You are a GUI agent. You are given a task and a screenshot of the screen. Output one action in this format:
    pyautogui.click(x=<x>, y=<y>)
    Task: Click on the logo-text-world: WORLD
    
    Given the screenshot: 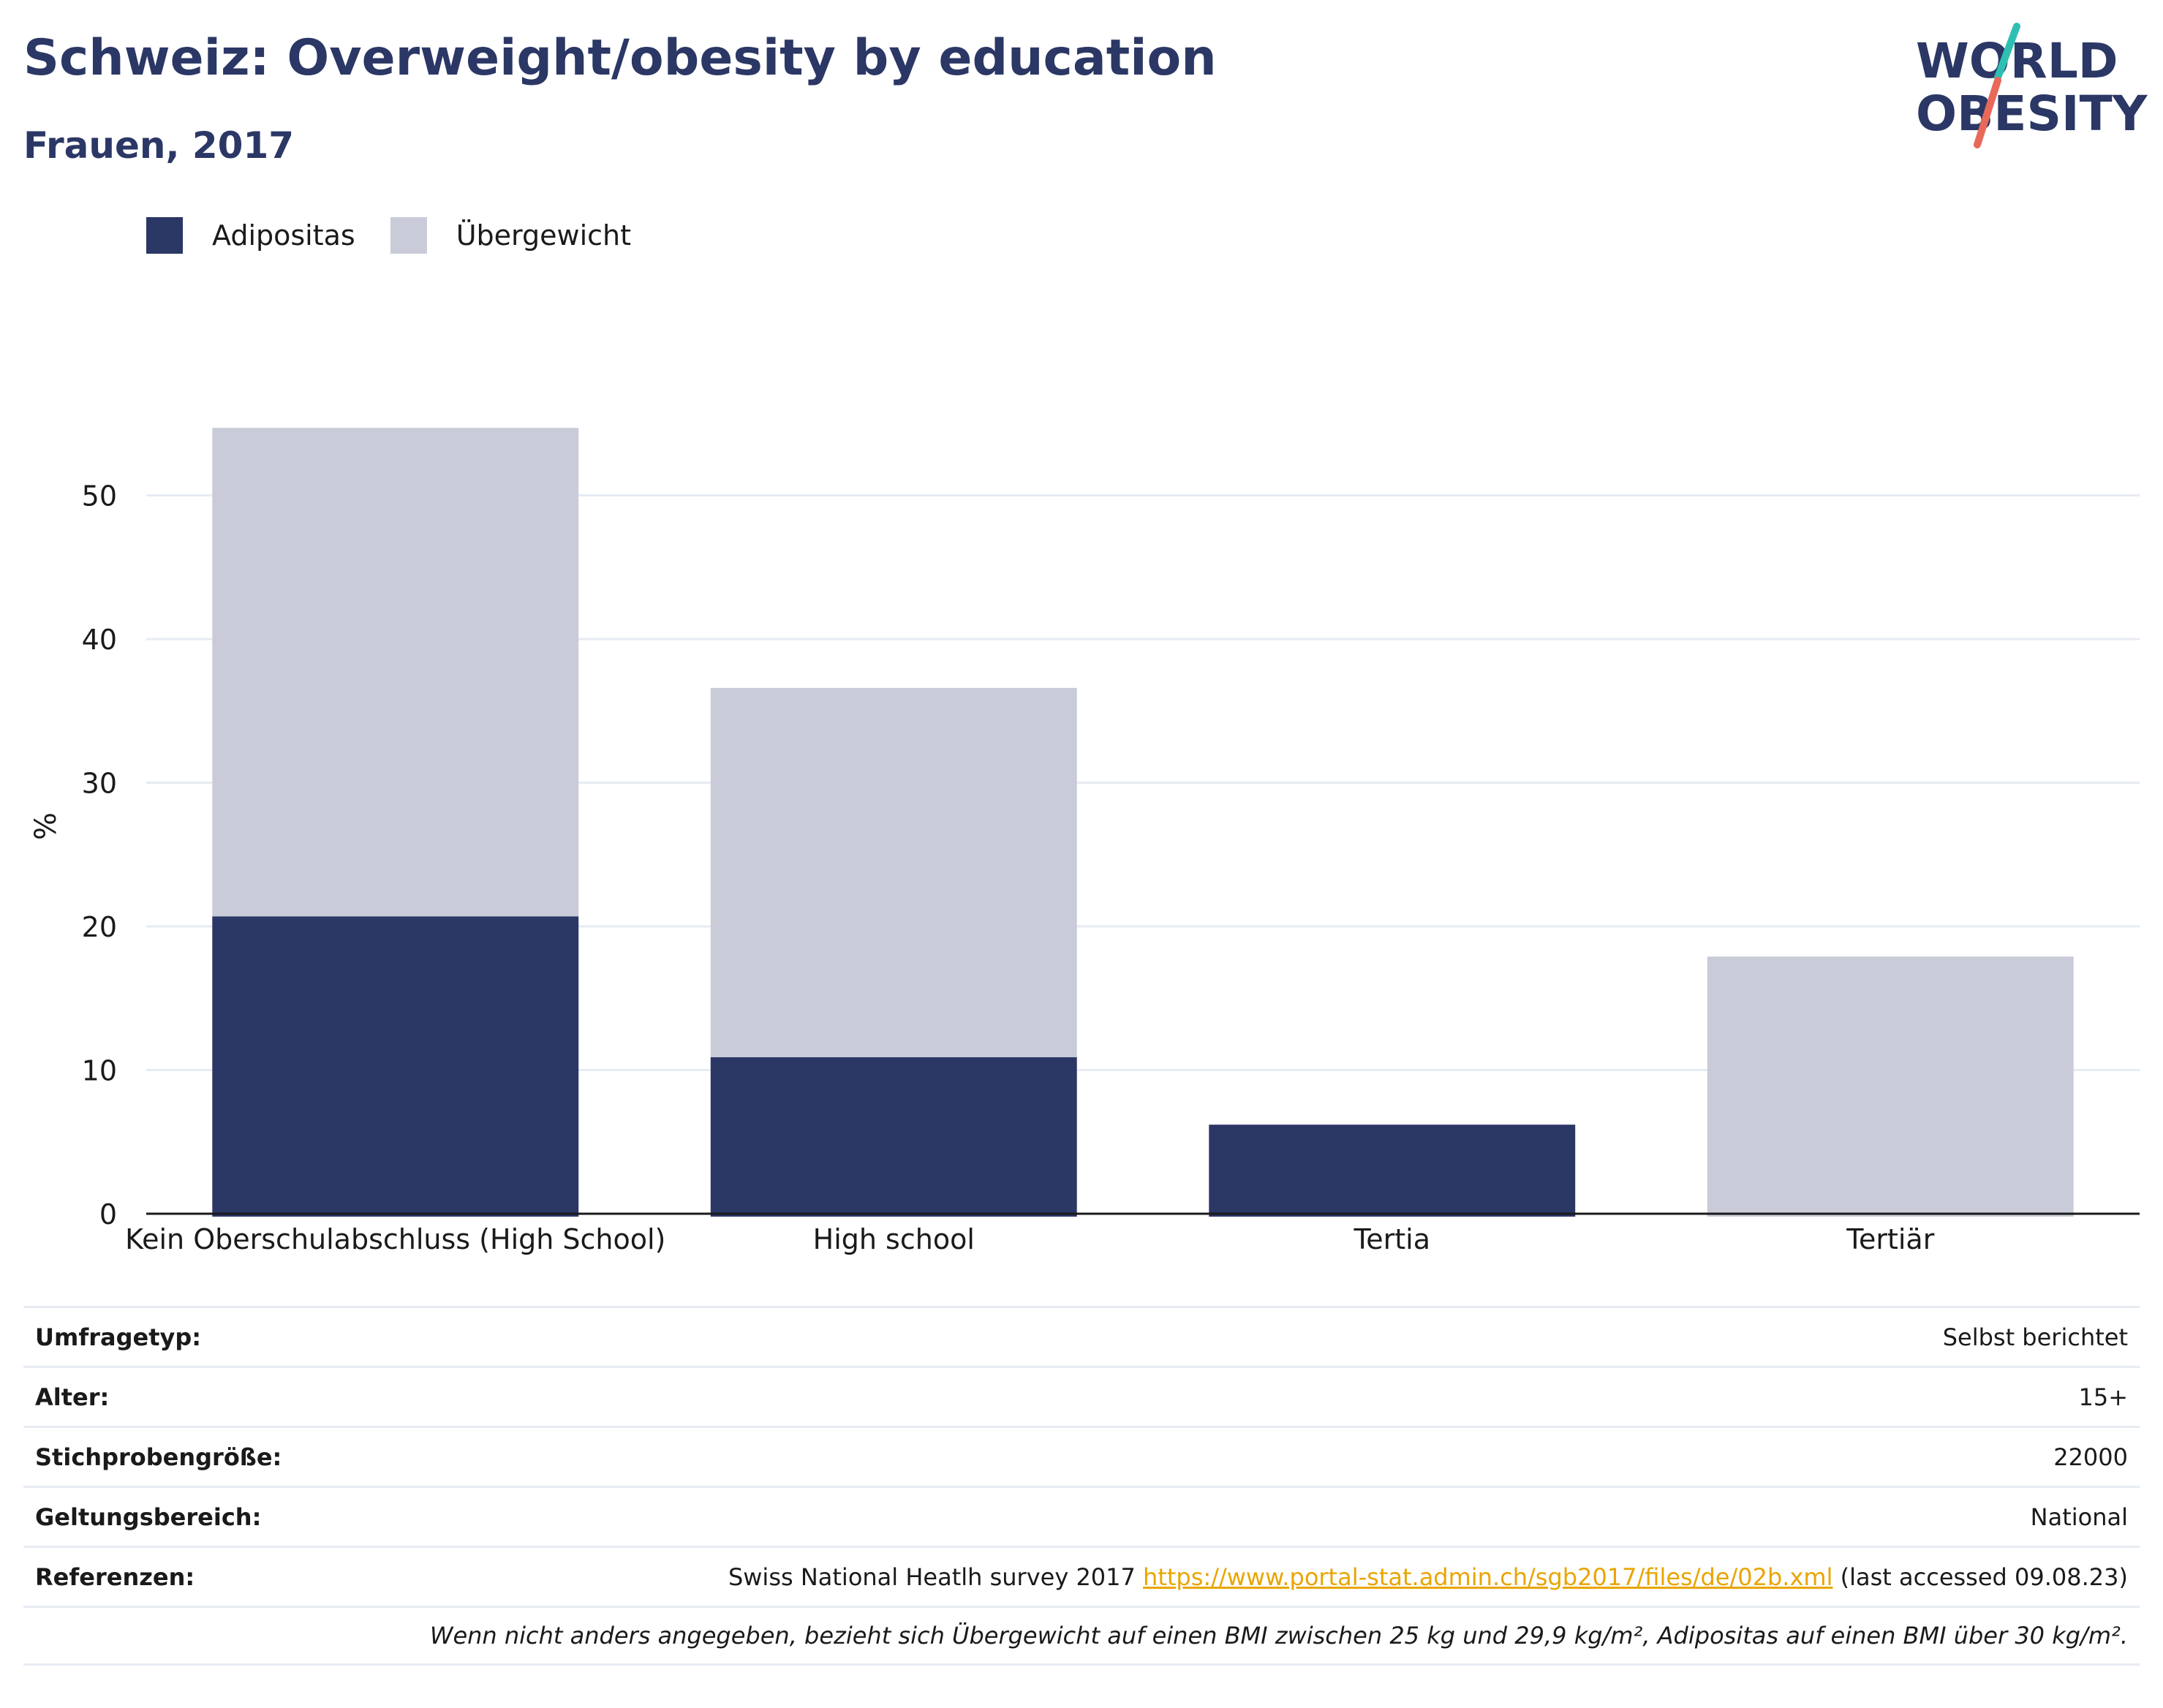 What is the action you would take?
    pyautogui.click(x=2017, y=61)
    